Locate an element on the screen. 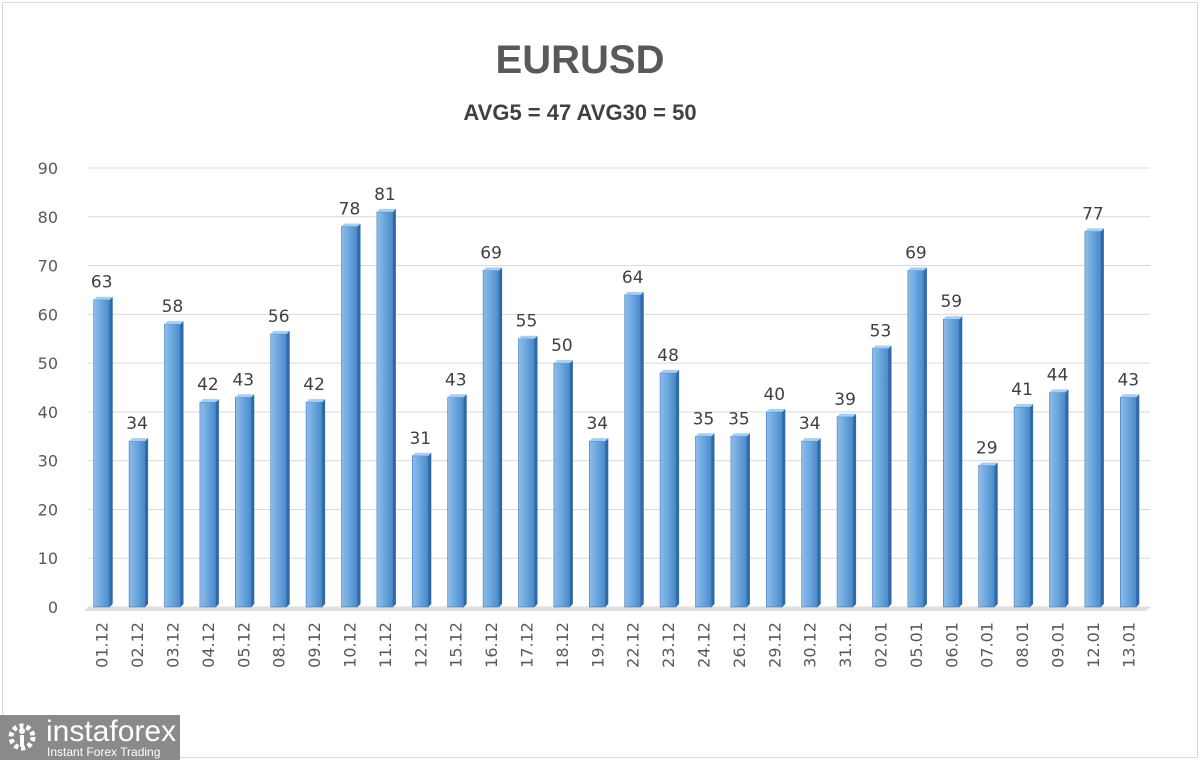  data-label: 50 is located at coordinates (562, 346).